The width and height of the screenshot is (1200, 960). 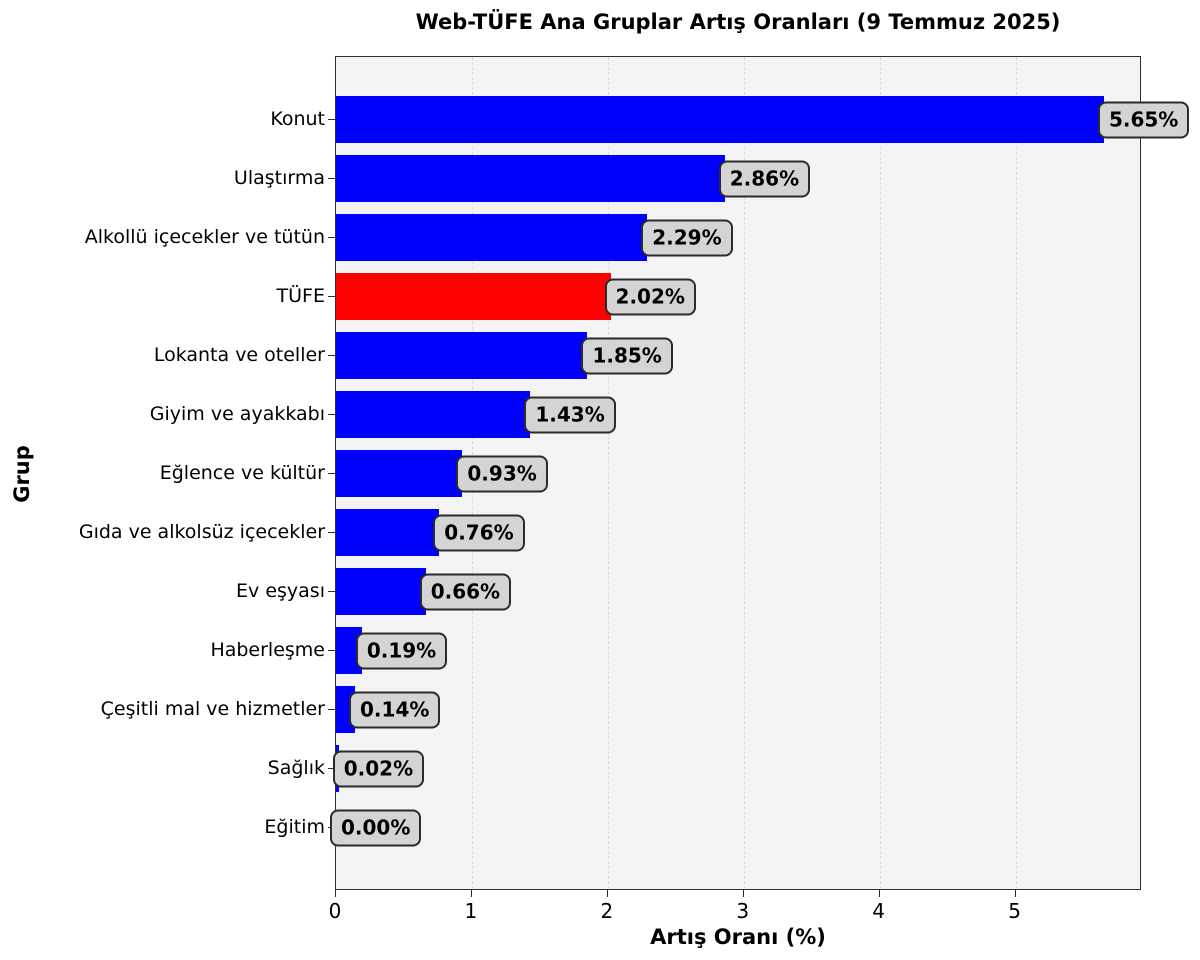 What do you see at coordinates (735, 827) in the screenshot?
I see `bar-row: 0.00%` at bounding box center [735, 827].